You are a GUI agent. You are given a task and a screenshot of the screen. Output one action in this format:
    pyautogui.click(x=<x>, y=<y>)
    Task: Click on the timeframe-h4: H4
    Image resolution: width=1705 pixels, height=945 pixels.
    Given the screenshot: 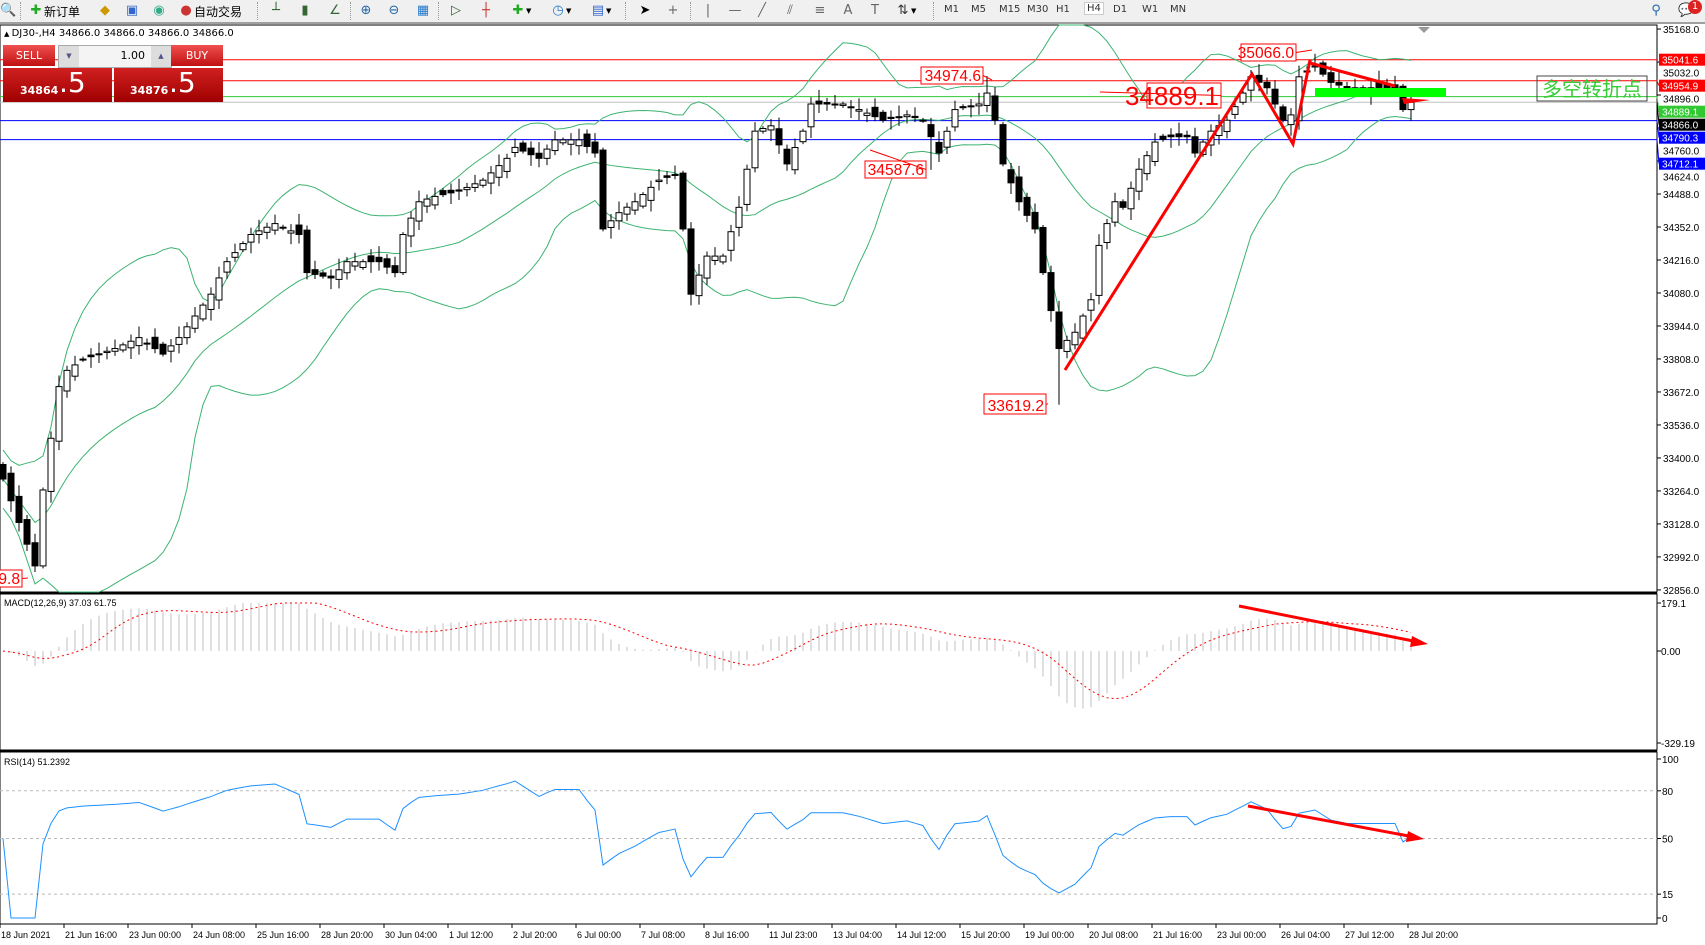 What is the action you would take?
    pyautogui.click(x=1094, y=8)
    